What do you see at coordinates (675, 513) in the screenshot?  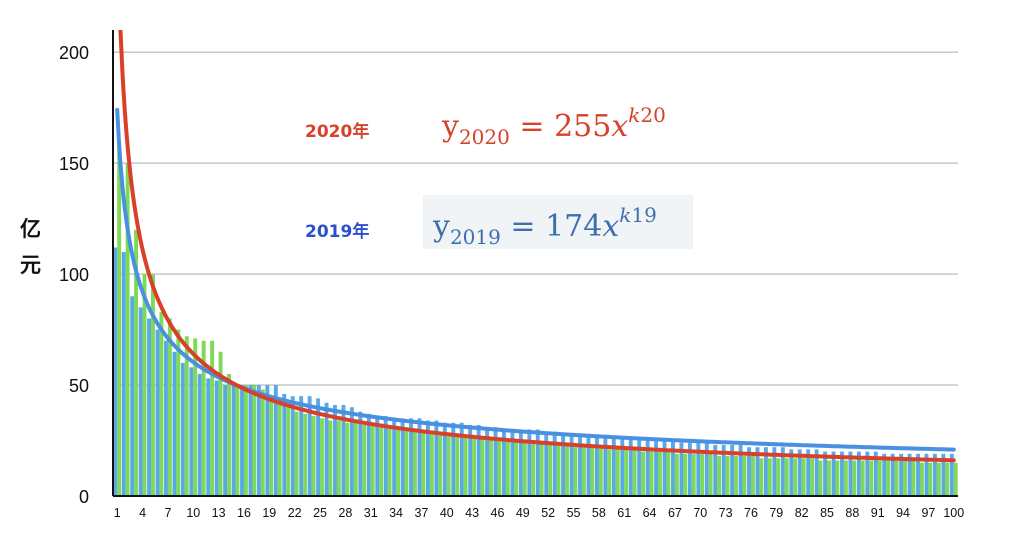 I see `xtick-67: 67` at bounding box center [675, 513].